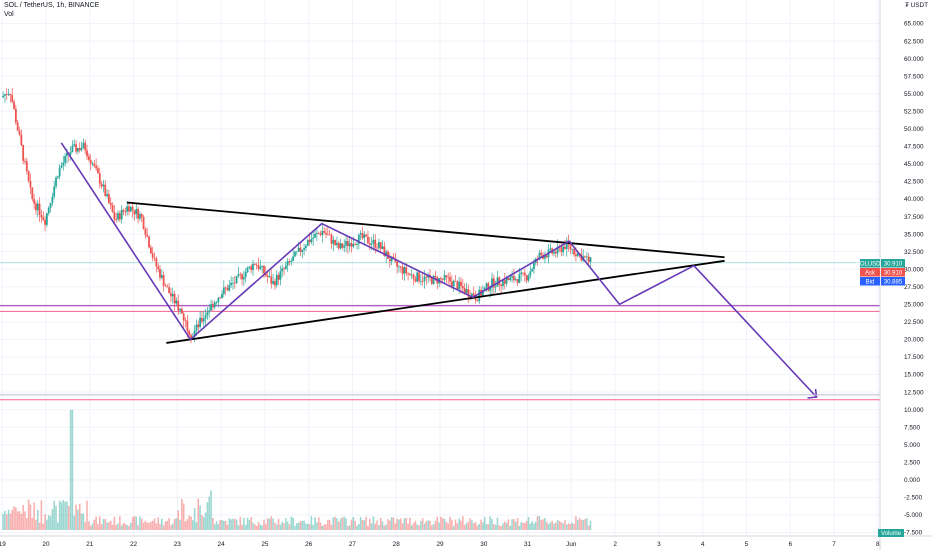 The width and height of the screenshot is (932, 550). Describe the element at coordinates (747, 544) in the screenshot. I see `time-tick-label: 5` at that location.